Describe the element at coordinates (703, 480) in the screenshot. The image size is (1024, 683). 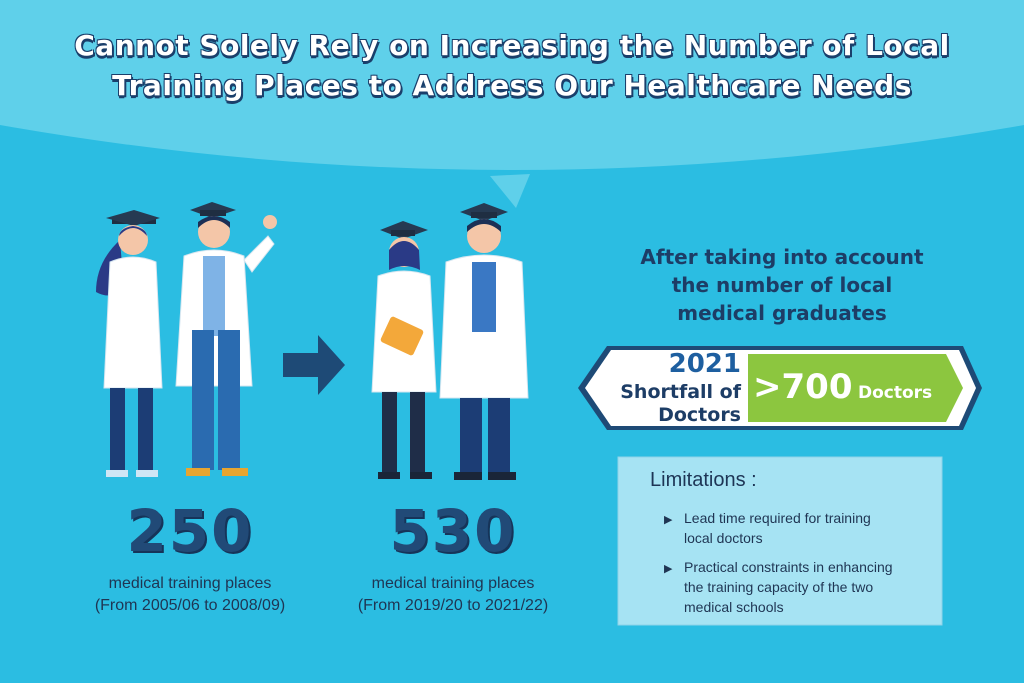
I see `limitations-title: Limitations :` at that location.